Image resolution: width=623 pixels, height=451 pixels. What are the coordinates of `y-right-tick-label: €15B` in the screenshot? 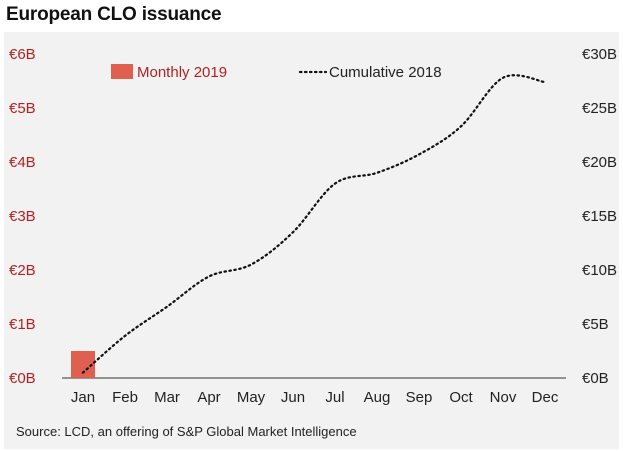 It's located at (599, 216).